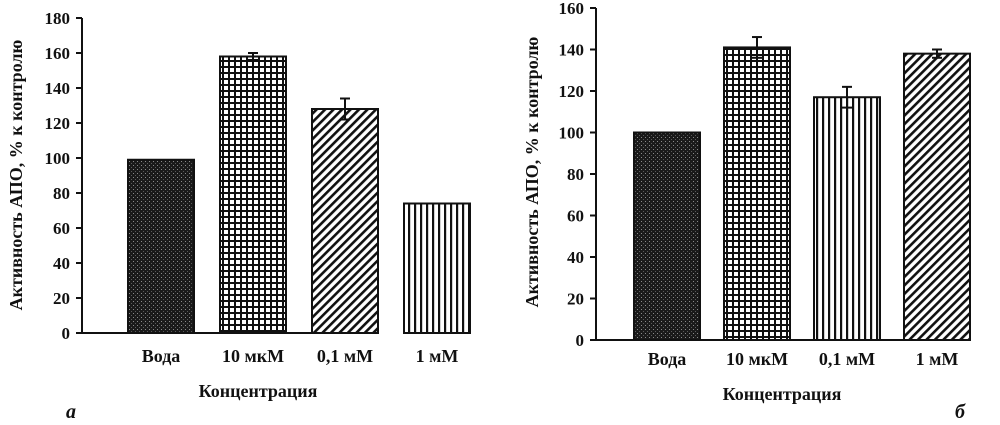  I want to click on y-ticks: 0 20 40 60 80 100 120 140 160 180, so click(63, 176).